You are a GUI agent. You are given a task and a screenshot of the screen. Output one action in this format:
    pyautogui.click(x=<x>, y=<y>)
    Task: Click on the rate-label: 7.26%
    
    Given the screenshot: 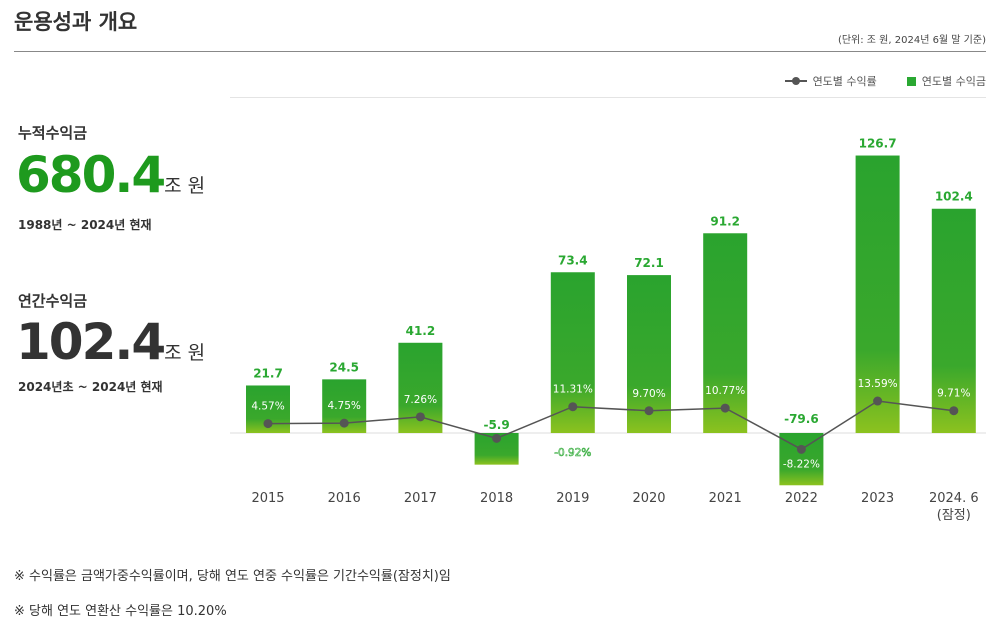 What is the action you would take?
    pyautogui.click(x=420, y=400)
    